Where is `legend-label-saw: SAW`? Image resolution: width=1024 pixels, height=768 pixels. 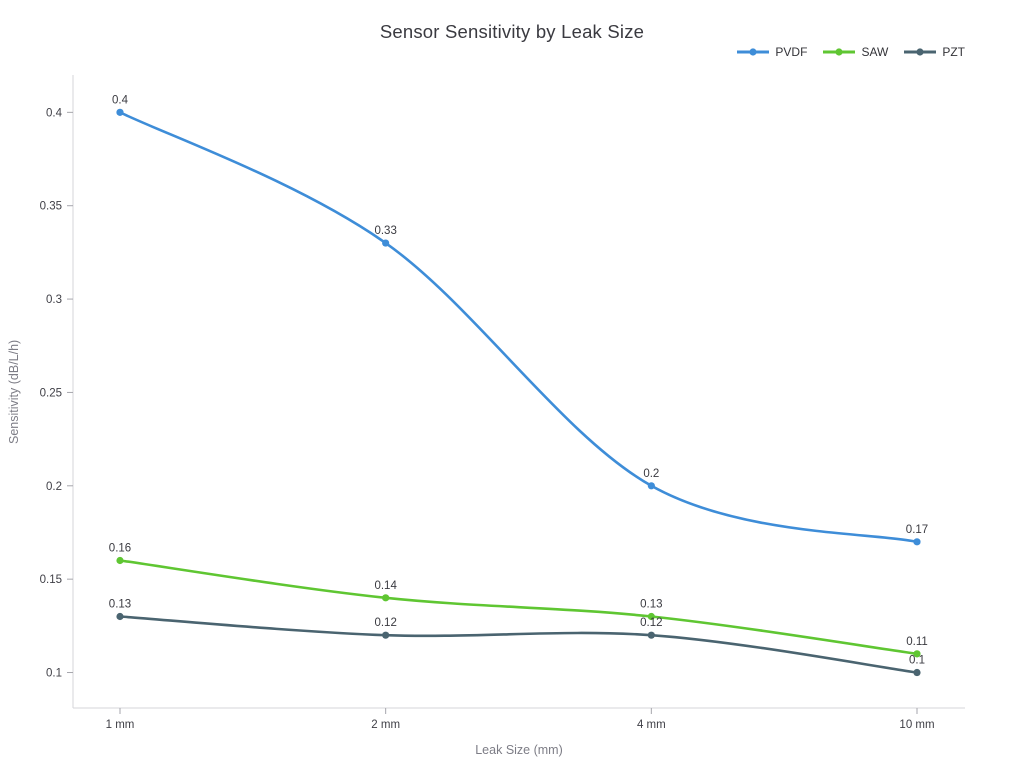
legend-label-saw: SAW is located at coordinates (875, 52).